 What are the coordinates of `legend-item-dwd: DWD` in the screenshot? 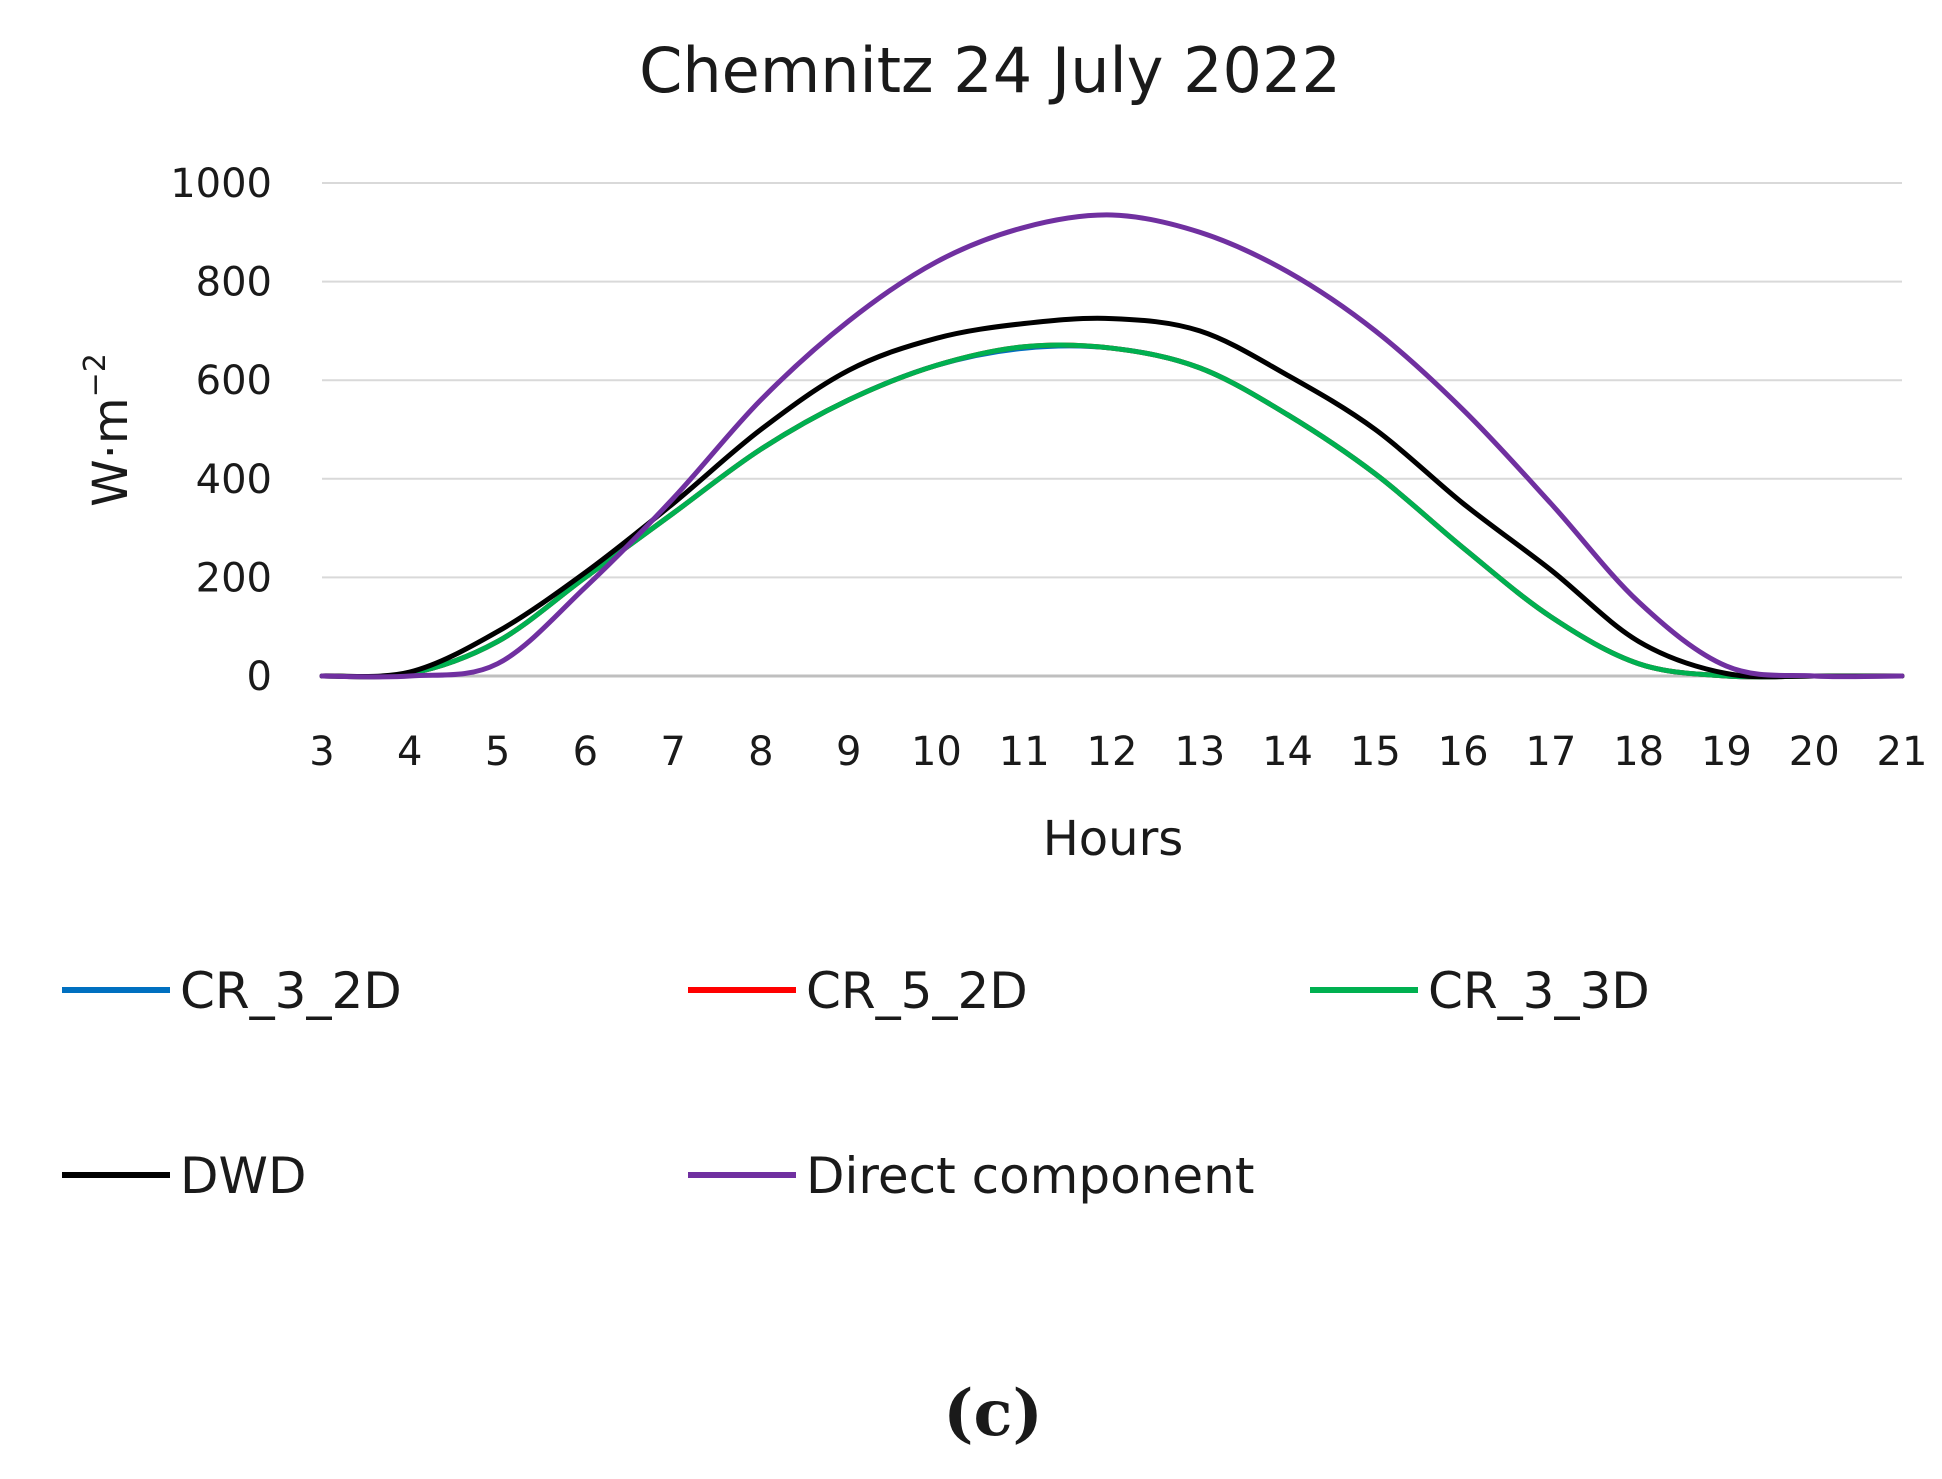 It's located at (184, 1176).